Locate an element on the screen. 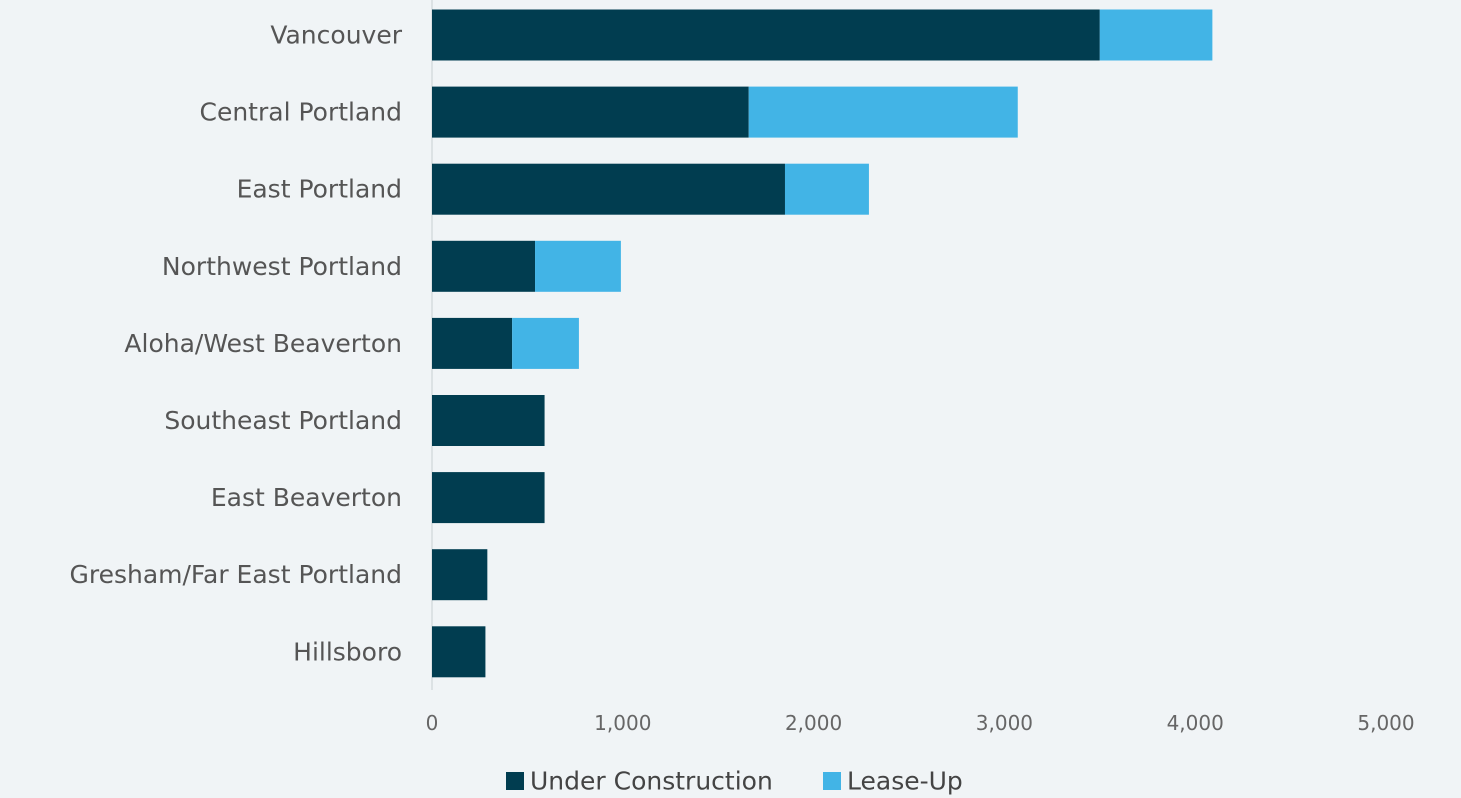  category-label: Aloha/West Beaverton is located at coordinates (263, 343).